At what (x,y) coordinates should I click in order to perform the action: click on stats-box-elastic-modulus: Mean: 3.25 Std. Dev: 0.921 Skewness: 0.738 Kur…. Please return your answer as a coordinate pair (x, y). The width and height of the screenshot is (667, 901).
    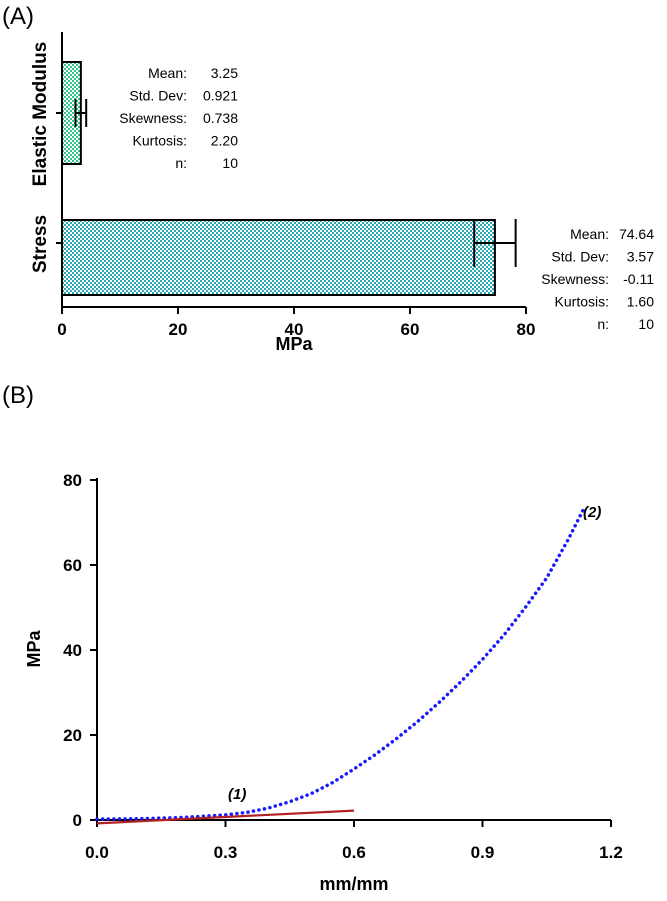
    Looking at the image, I should click on (178, 118).